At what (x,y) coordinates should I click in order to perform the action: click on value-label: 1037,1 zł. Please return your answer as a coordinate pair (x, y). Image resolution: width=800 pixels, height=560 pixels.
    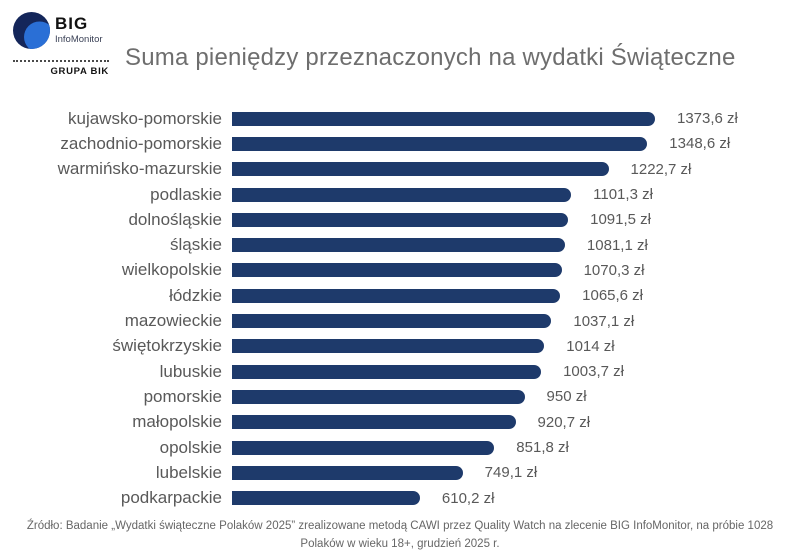
    Looking at the image, I should click on (604, 321).